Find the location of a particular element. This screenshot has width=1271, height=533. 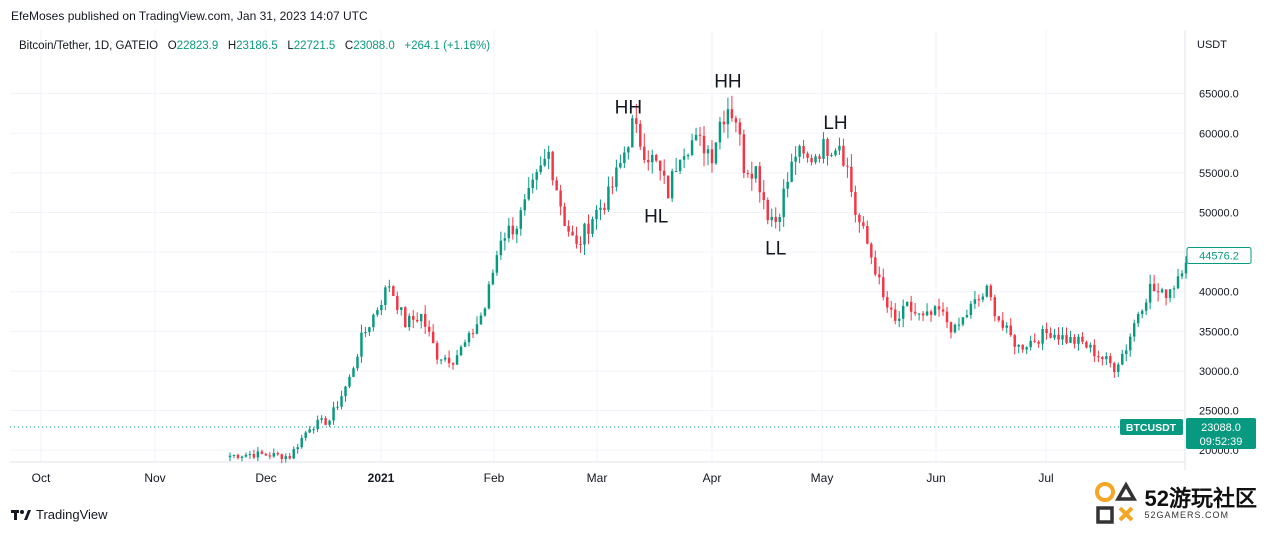

y-tick-label: 40000.0 is located at coordinates (1219, 293).